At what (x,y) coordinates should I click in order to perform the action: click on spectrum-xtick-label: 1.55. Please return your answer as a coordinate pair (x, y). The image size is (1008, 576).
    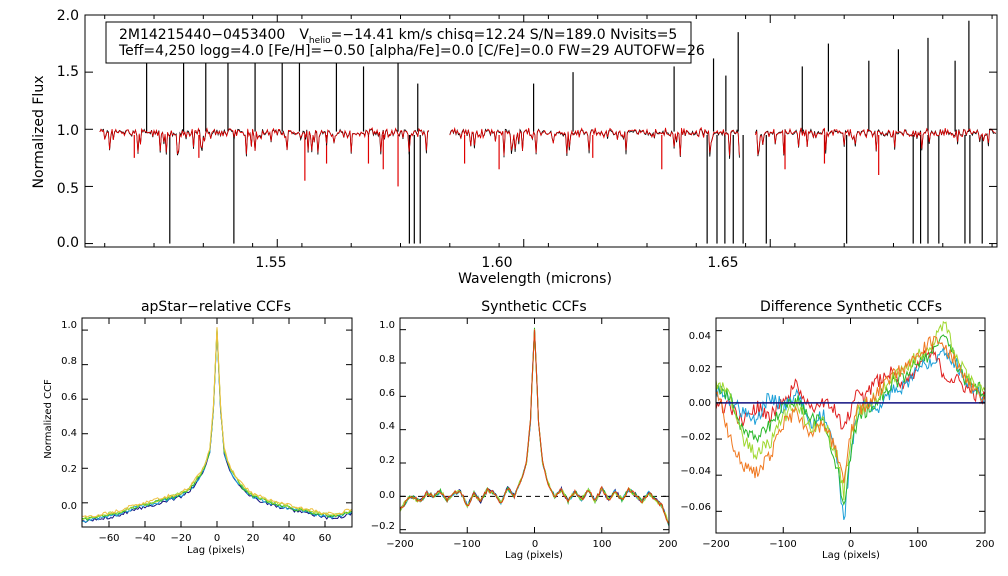
    Looking at the image, I should click on (270, 263).